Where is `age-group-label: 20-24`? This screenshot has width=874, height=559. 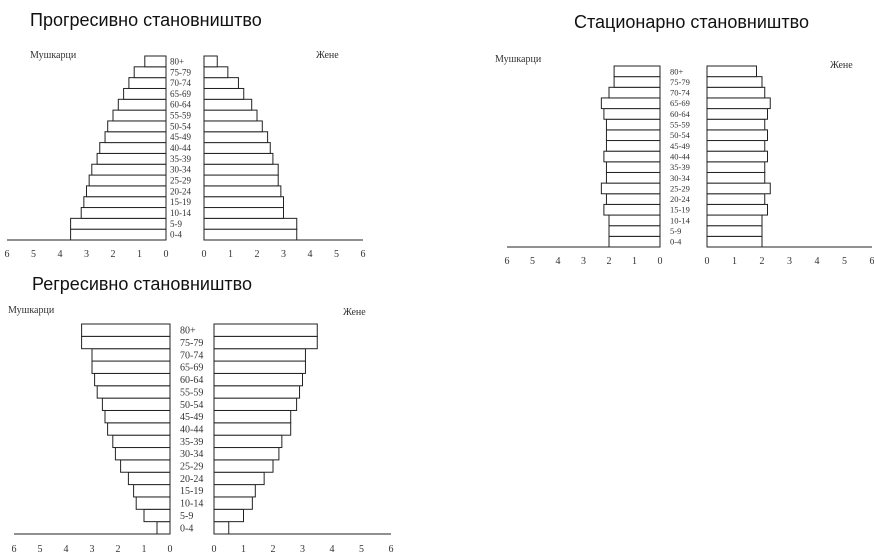 age-group-label: 20-24 is located at coordinates (180, 191).